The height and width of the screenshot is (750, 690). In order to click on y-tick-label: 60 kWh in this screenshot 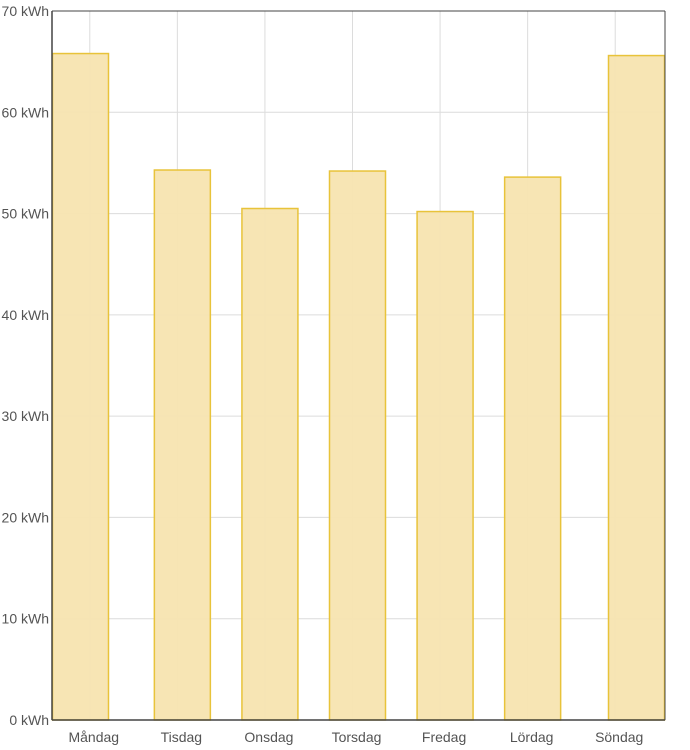, I will do `click(25, 112)`.